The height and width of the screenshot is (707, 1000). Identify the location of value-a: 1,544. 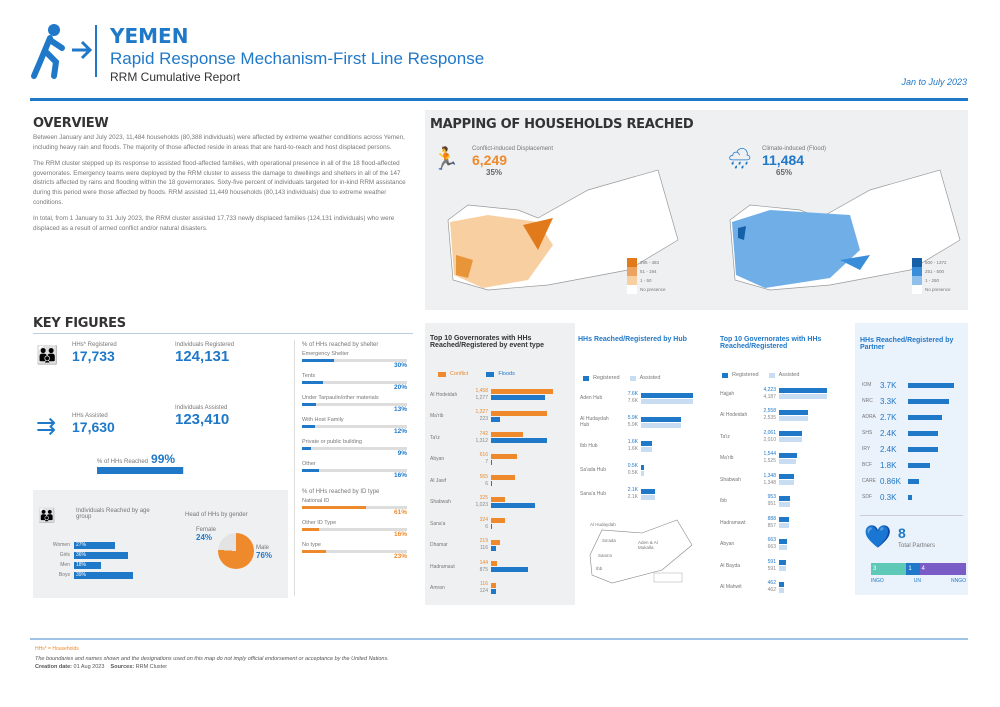
(769, 454).